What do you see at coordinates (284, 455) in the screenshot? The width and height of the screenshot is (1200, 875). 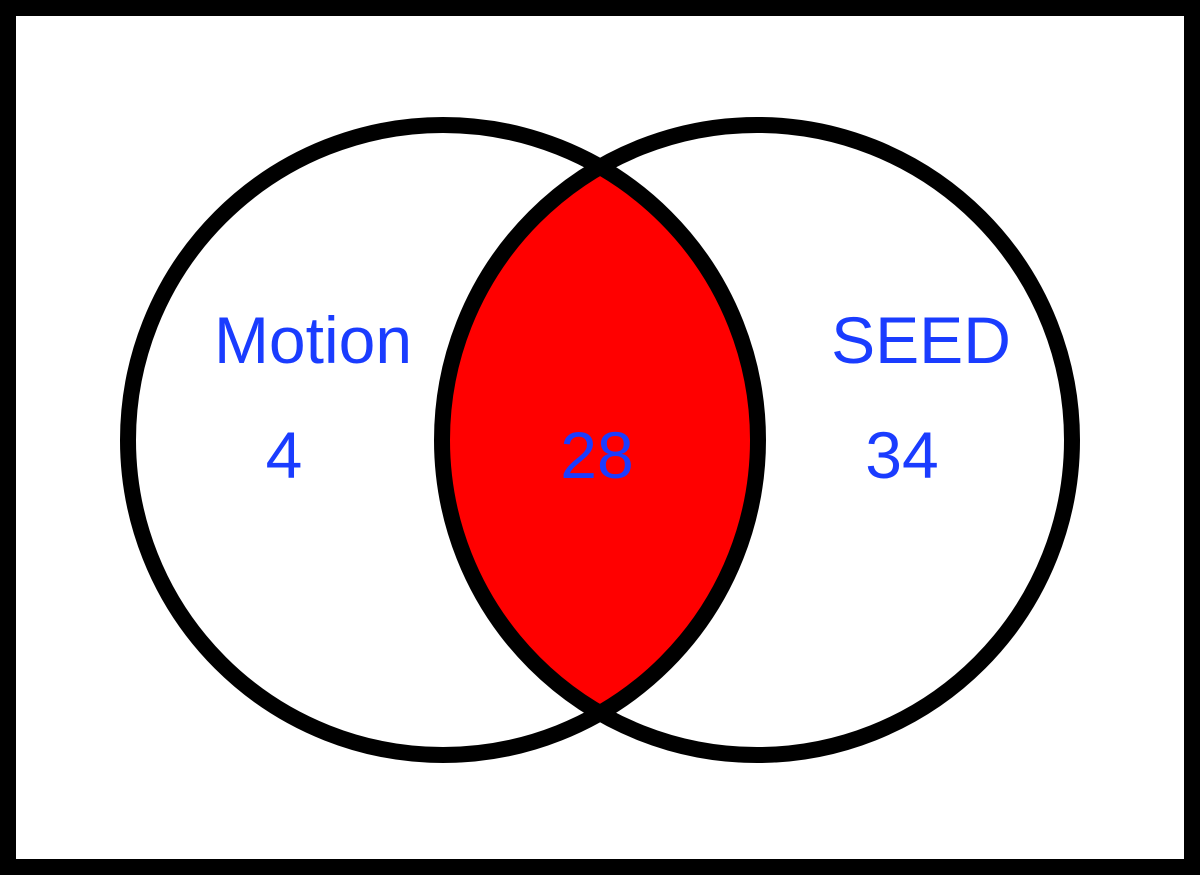 I see `motion-only-count: 4` at bounding box center [284, 455].